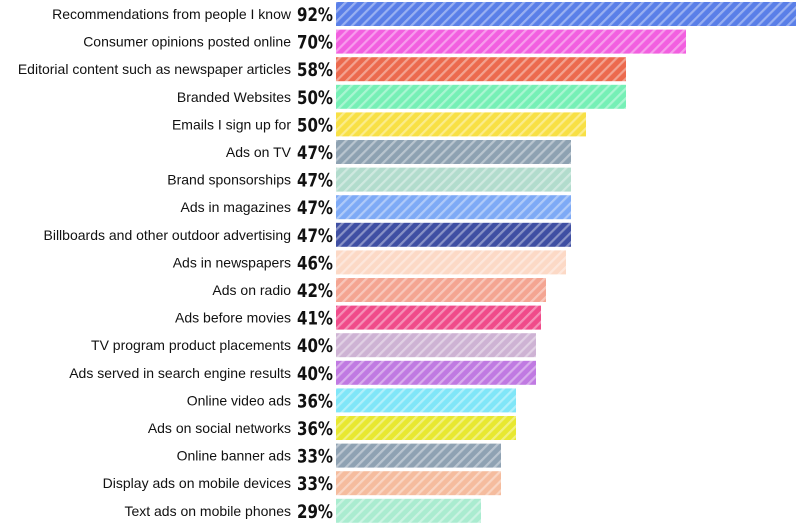 Image resolution: width=800 pixels, height=527 pixels. I want to click on category-label: TV program product placements, so click(191, 345).